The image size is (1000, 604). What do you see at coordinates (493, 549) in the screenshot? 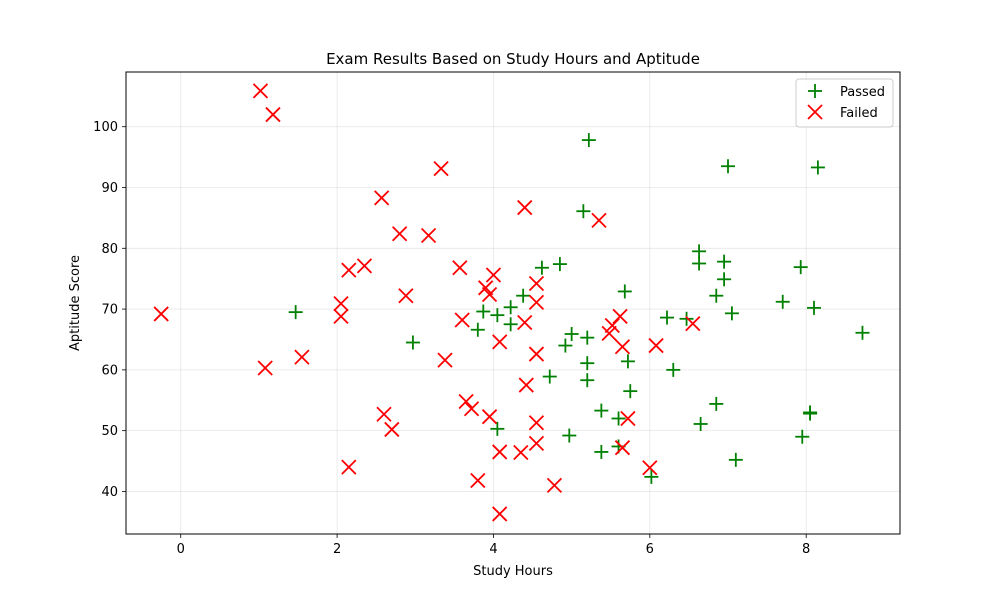
I see `x-tick-label: 4` at bounding box center [493, 549].